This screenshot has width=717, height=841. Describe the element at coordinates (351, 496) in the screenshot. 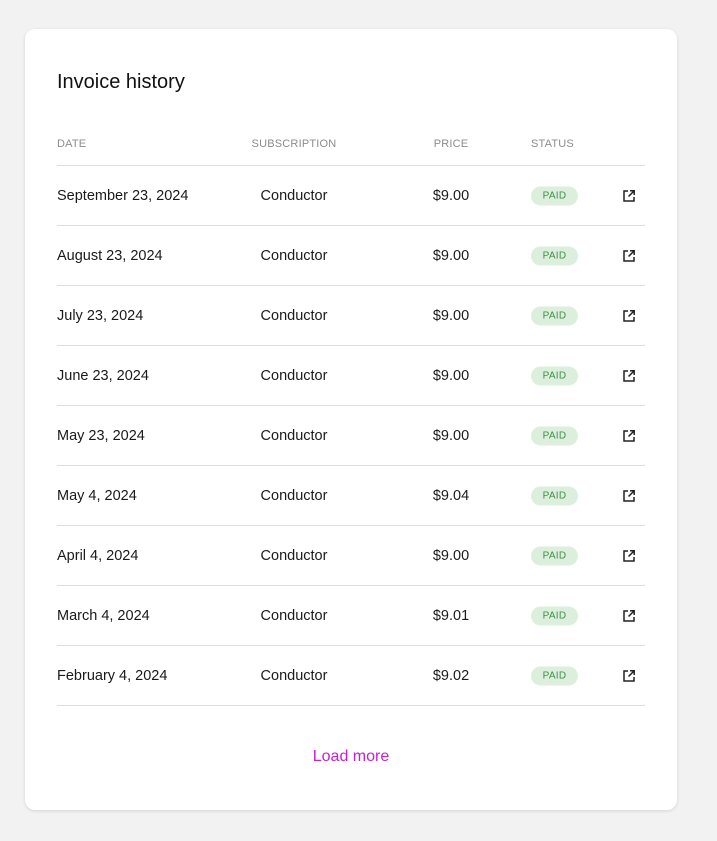

I see `table-row: May 4, 2024 Conductor $9.04 PAID` at that location.